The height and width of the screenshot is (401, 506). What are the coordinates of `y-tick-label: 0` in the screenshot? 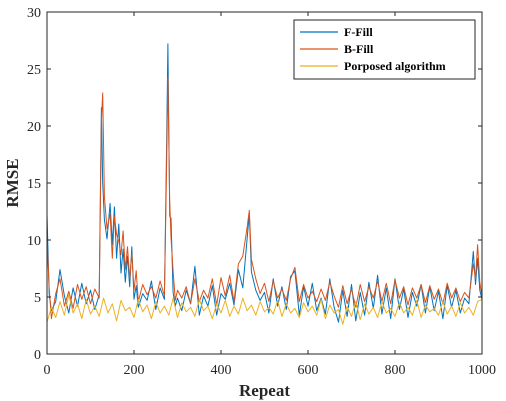 It's located at (37, 355).